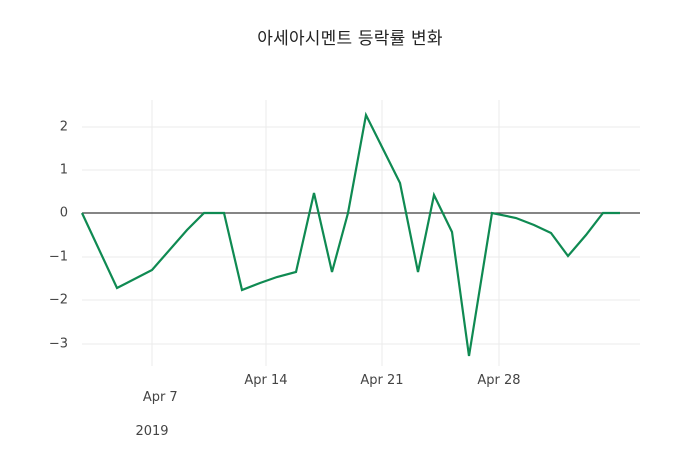  Describe the element at coordinates (58, 300) in the screenshot. I see `ytick-label-neg2: −2` at that location.